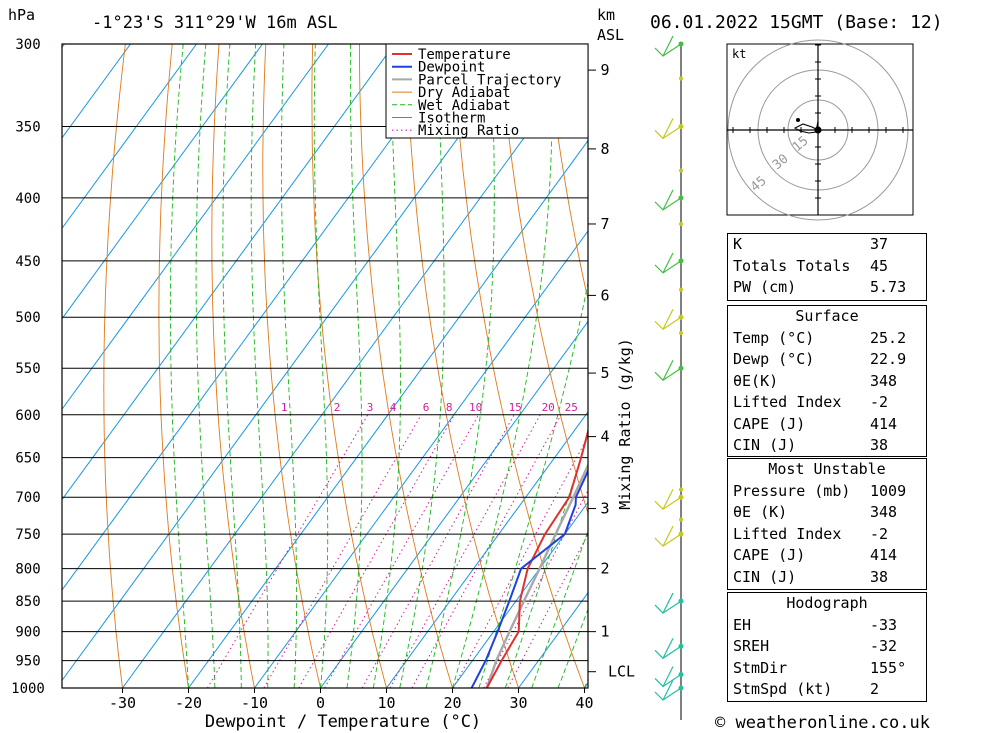 This screenshot has width=1000, height=733. Describe the element at coordinates (343, 722) in the screenshot. I see `x-axis-label: Dewpoint / Temperature (°C)` at that location.